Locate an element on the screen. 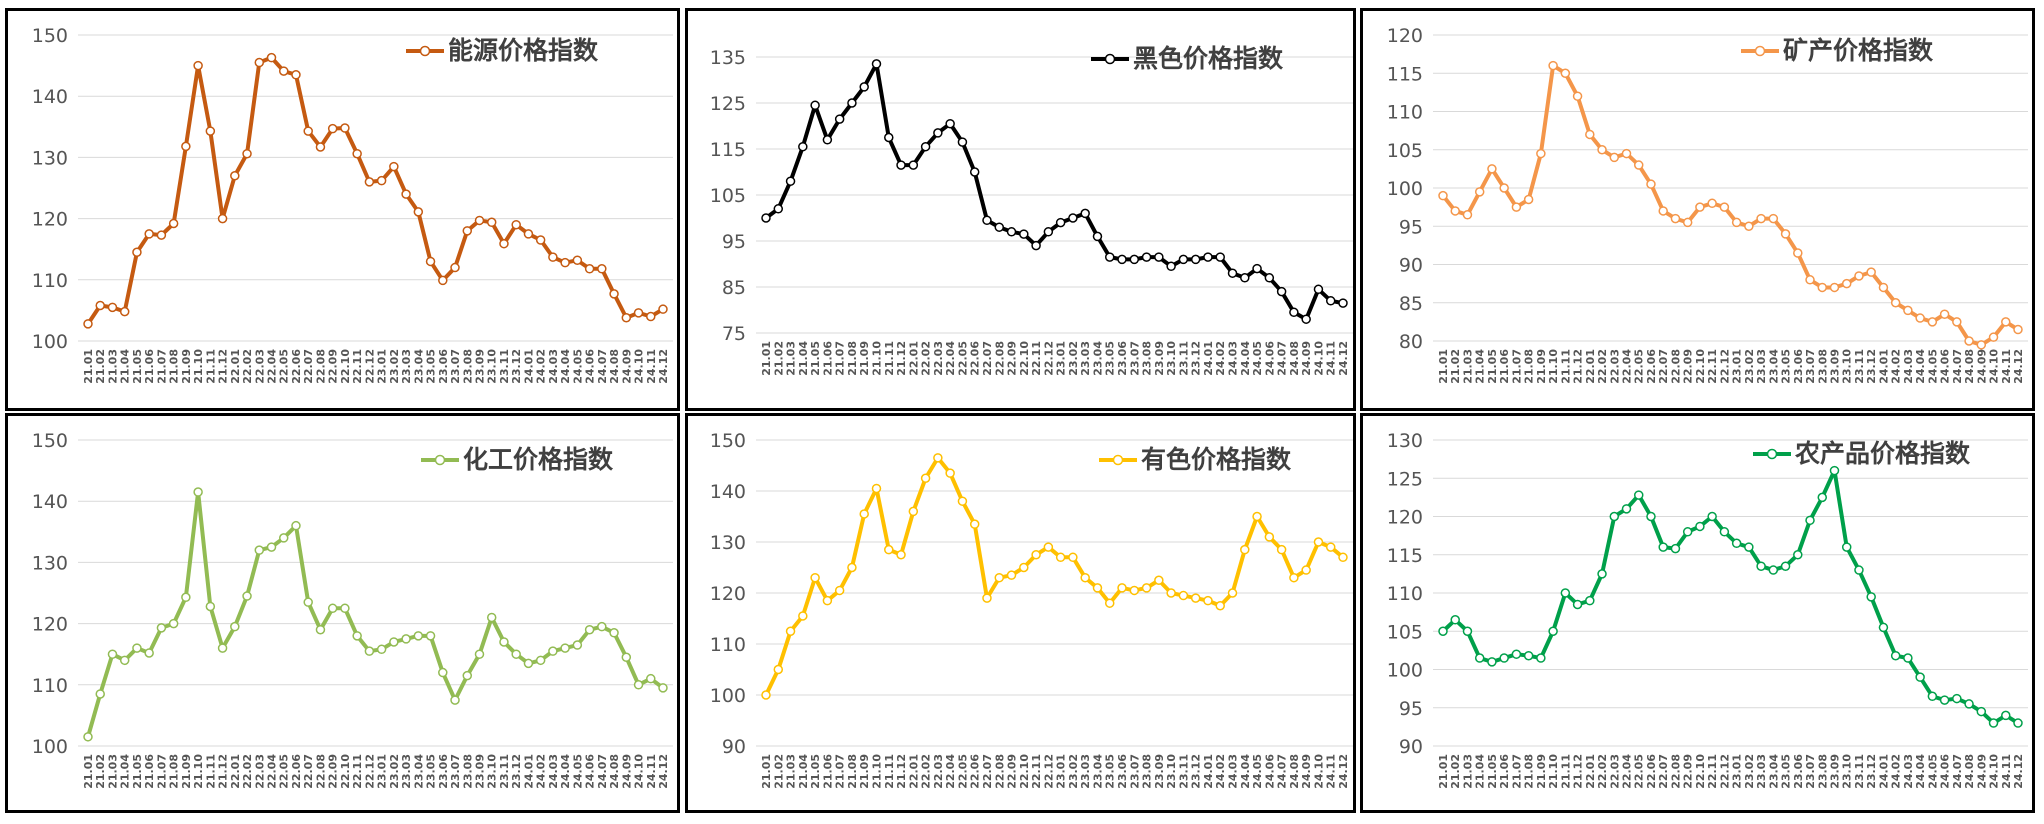  x-tick-label: 24.02 is located at coordinates (1220, 358).